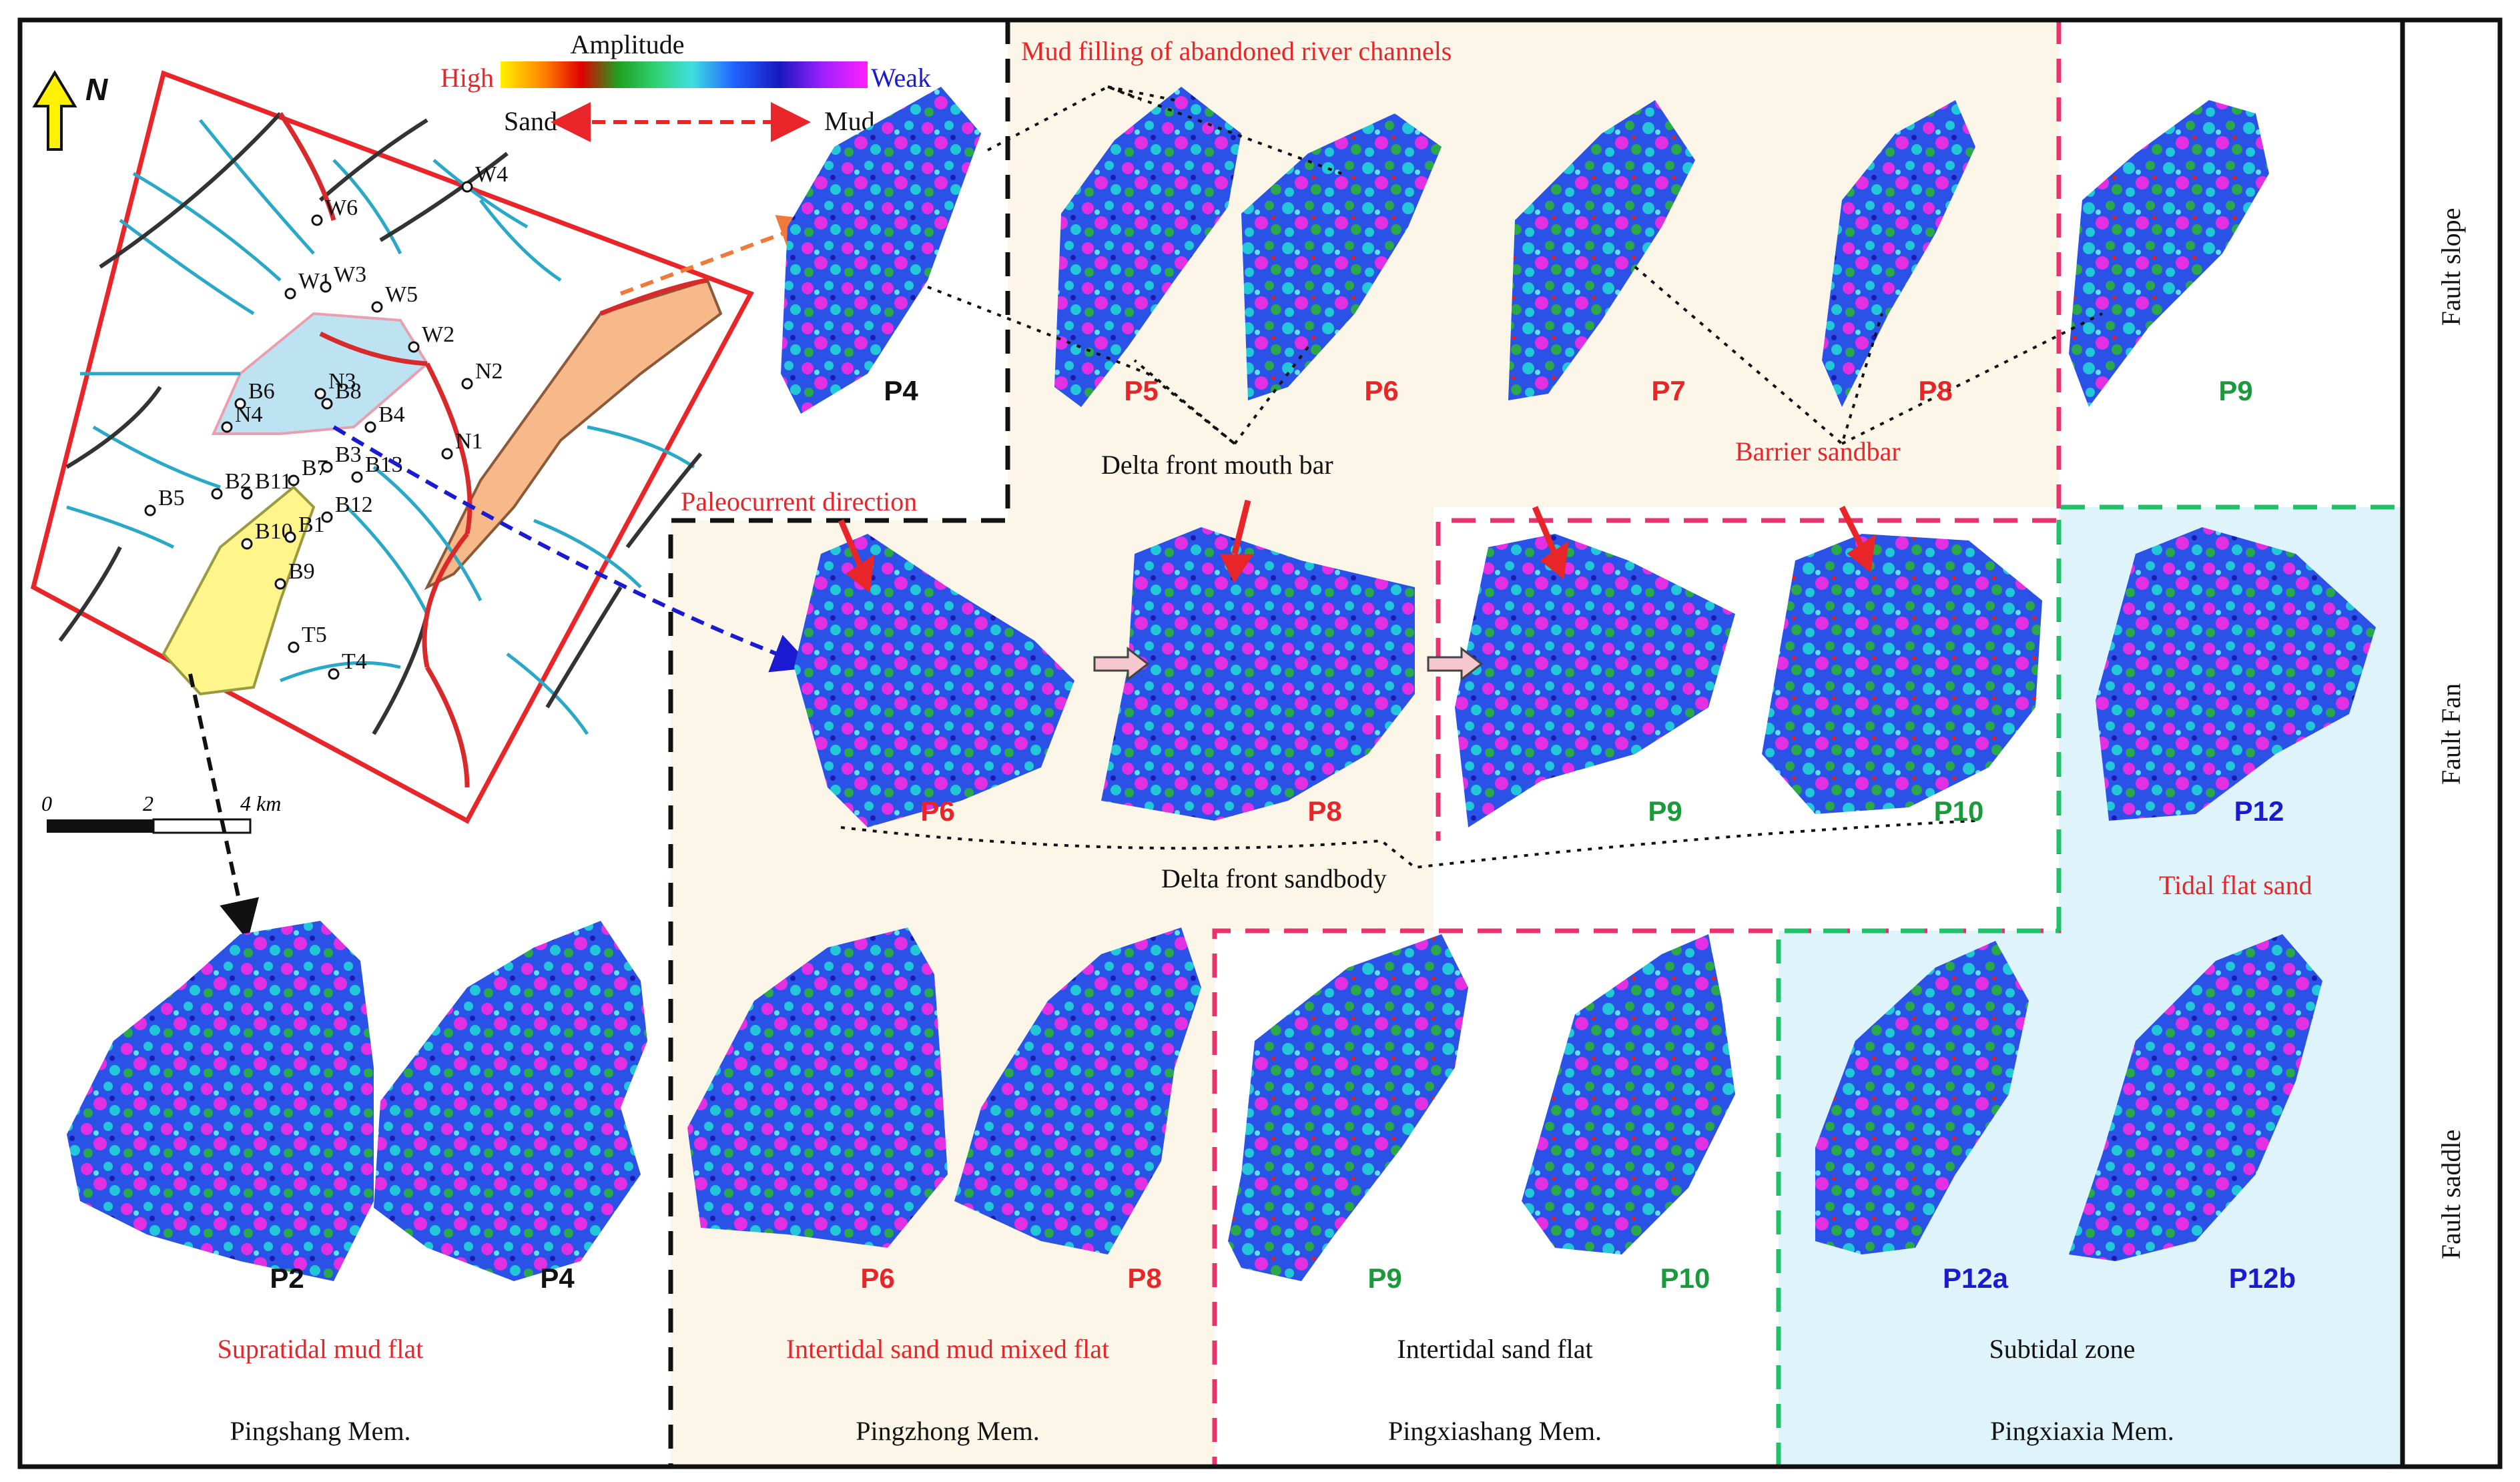  What do you see at coordinates (1818, 451) in the screenshot?
I see `barrier-sandbar-label: Barrier sandbar` at bounding box center [1818, 451].